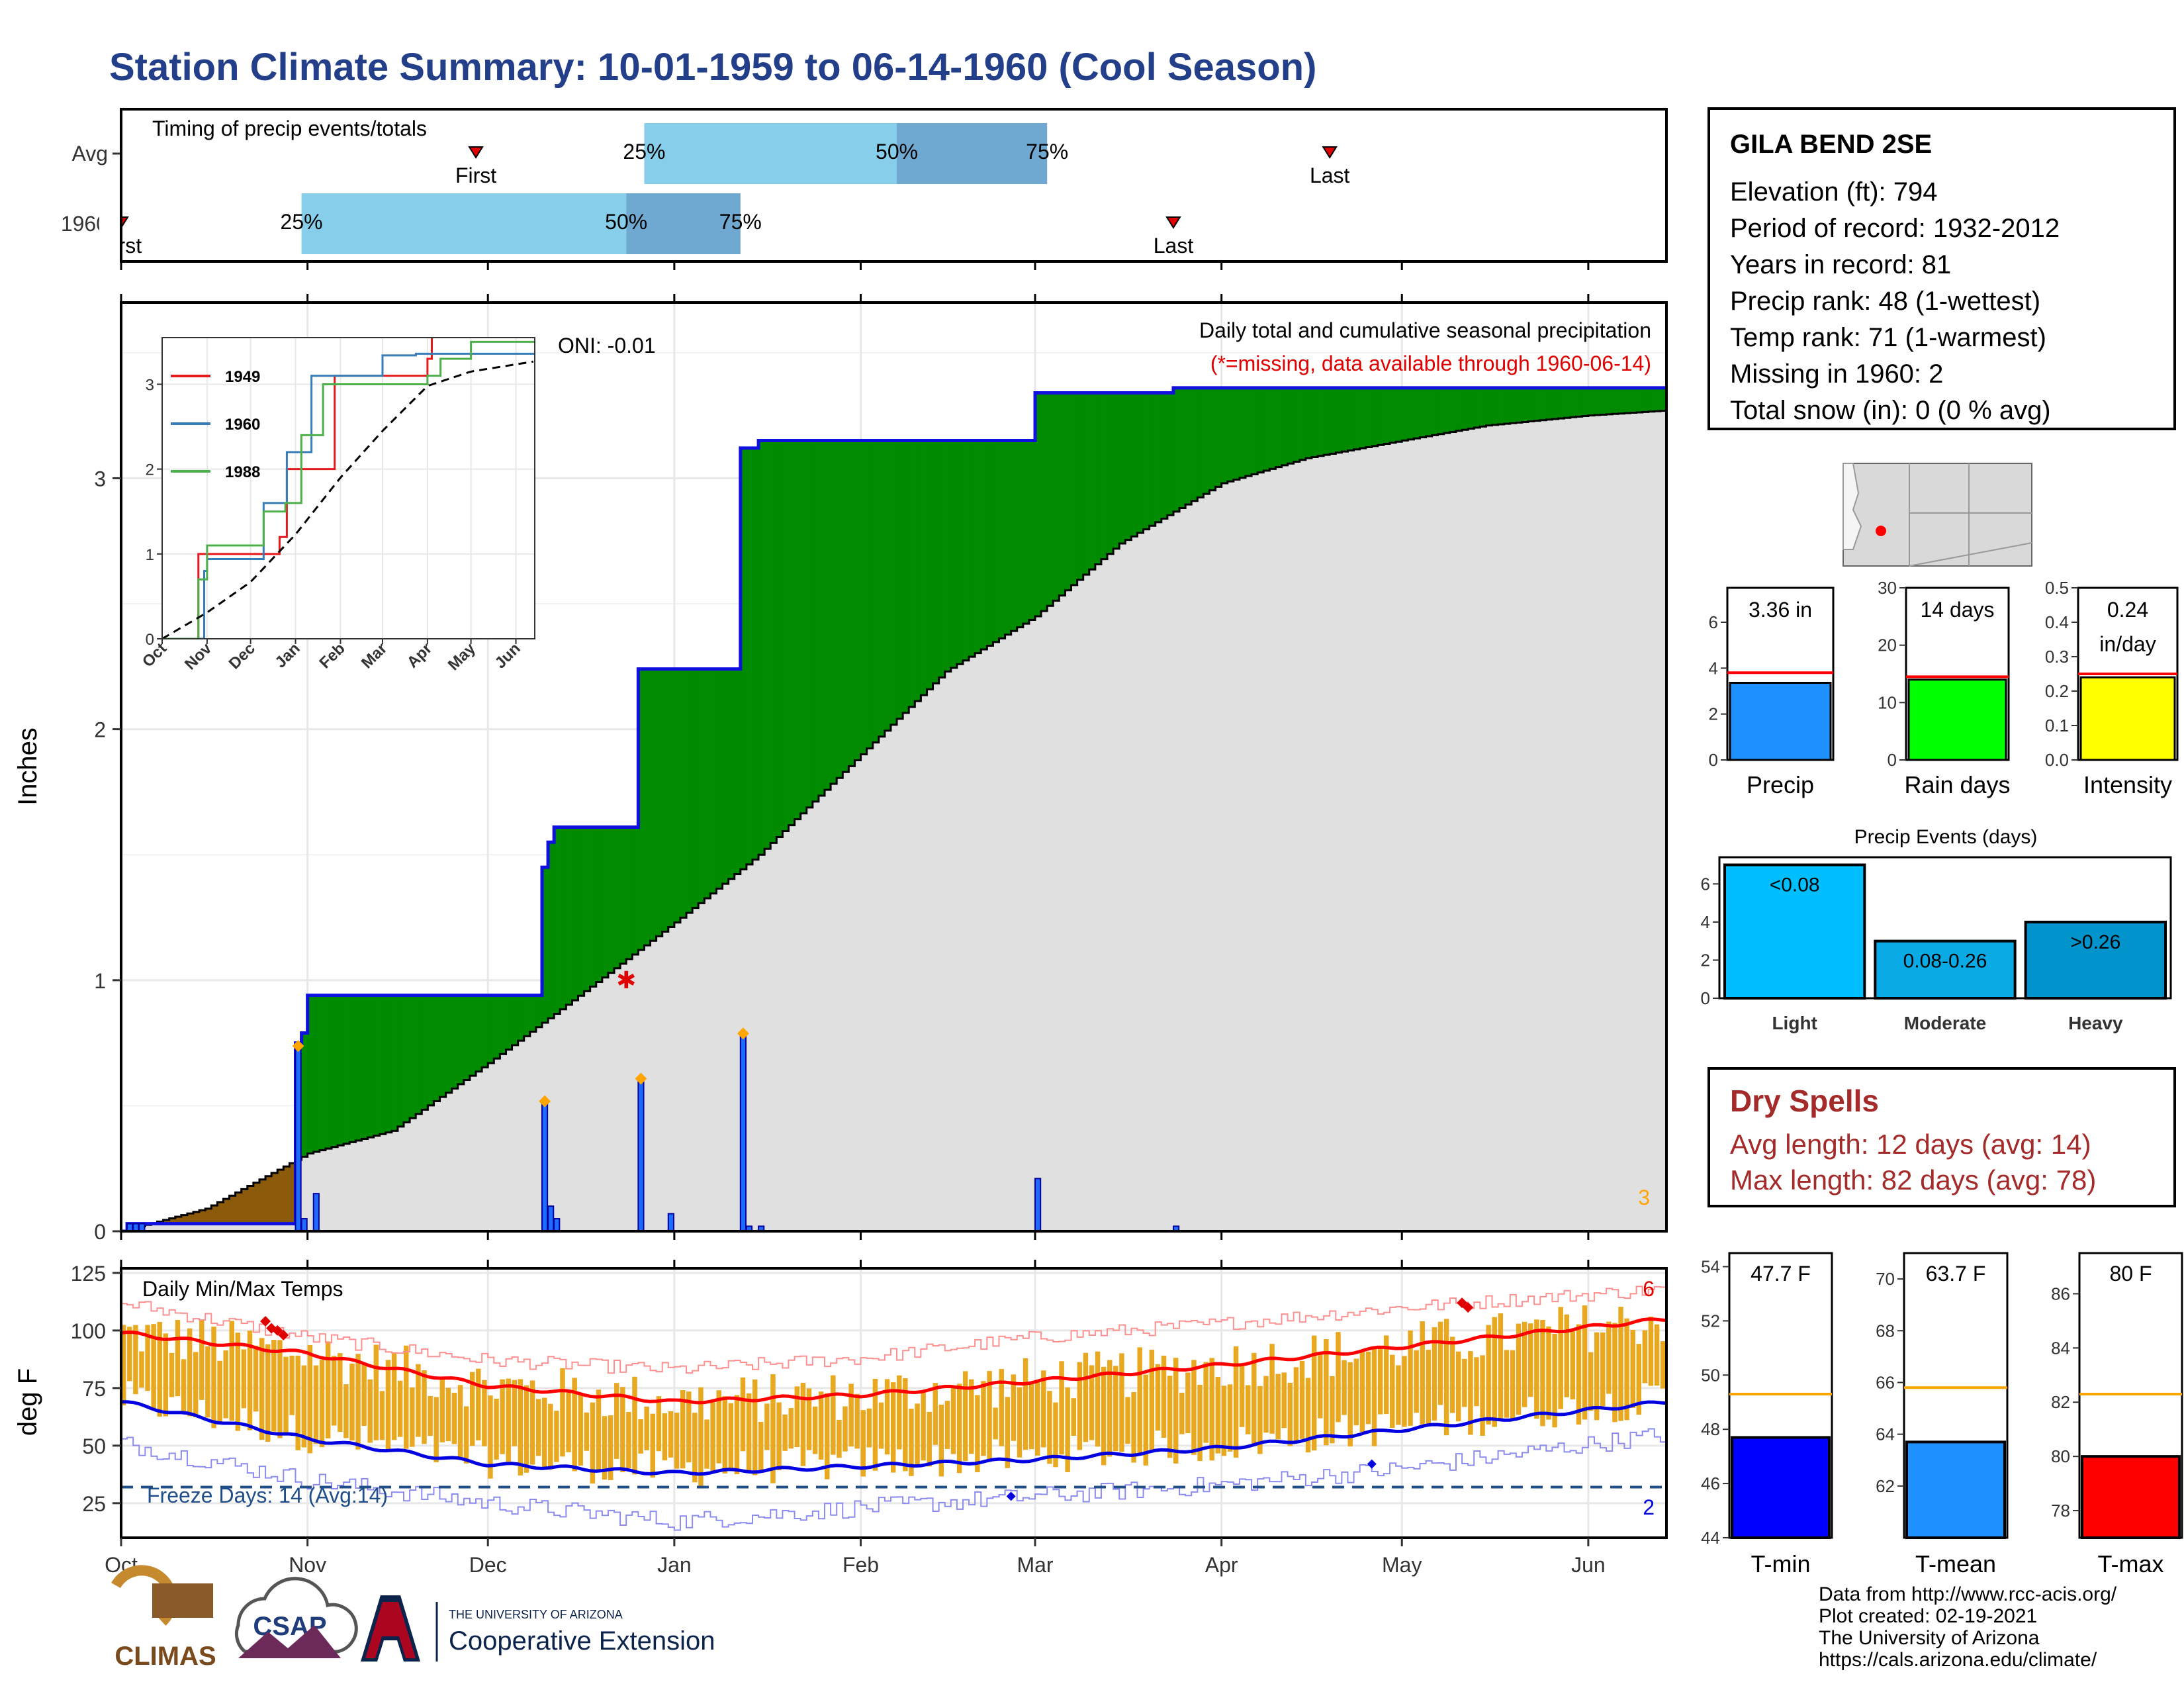 The image size is (2184, 1688). I want to click on temp-summary-label: T-max, so click(2130, 1563).